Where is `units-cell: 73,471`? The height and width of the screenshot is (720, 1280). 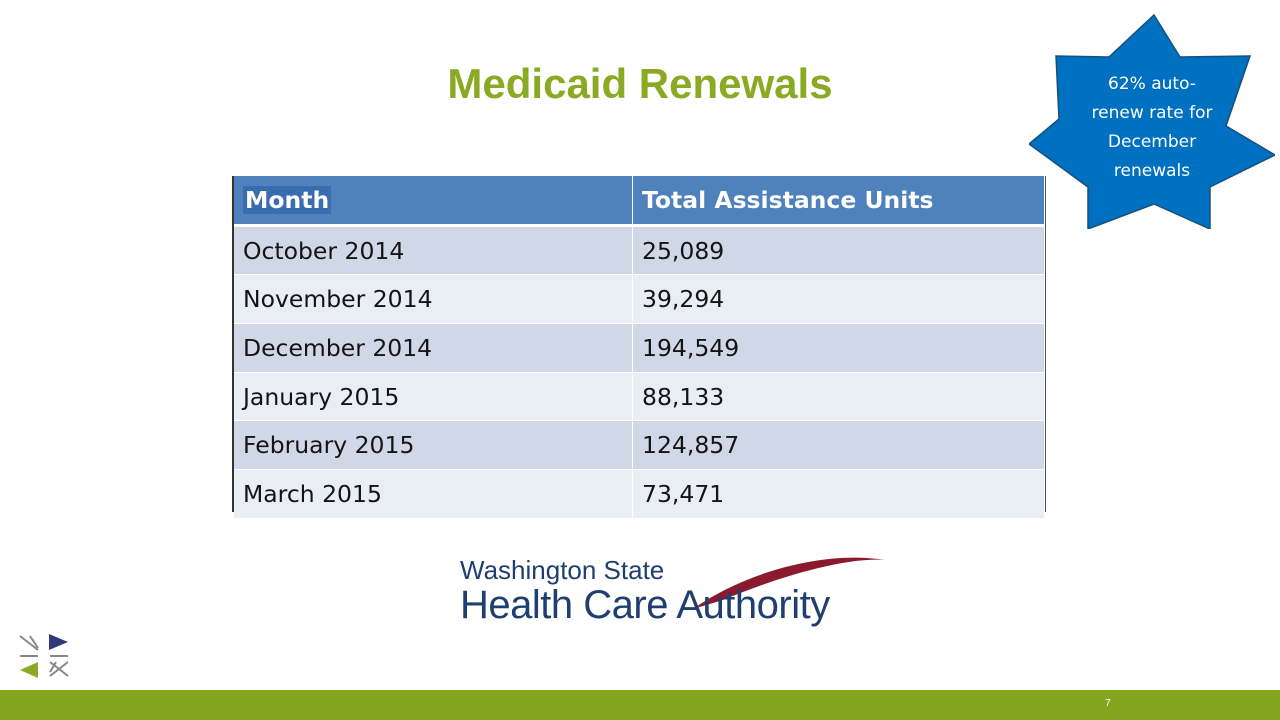 units-cell: 73,471 is located at coordinates (838, 494).